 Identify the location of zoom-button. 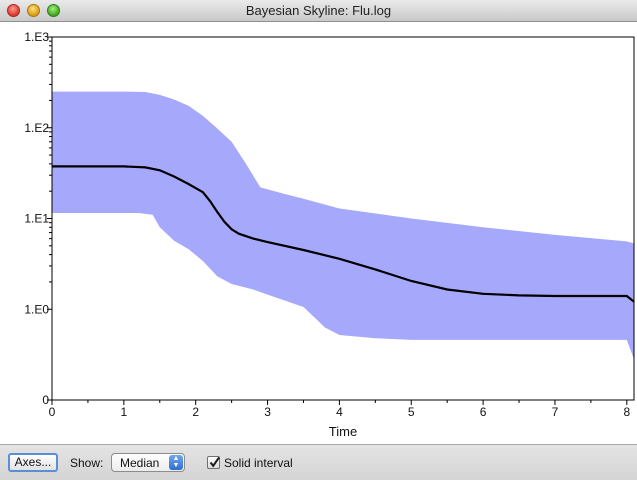
(53, 10).